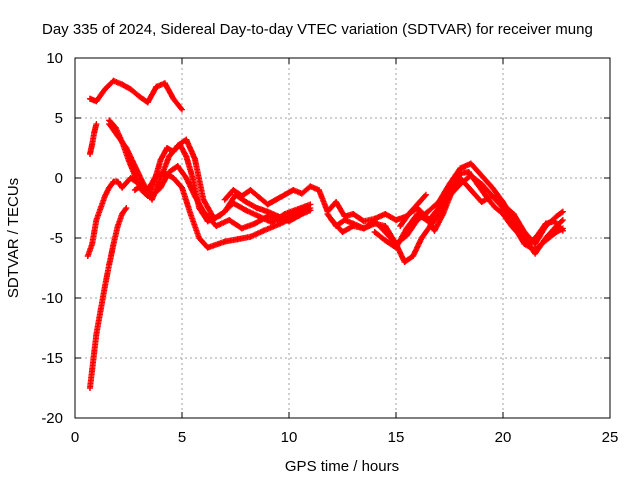 This screenshot has height=480, width=640. Describe the element at coordinates (503, 437) in the screenshot. I see `x-tick-label: 20` at that location.